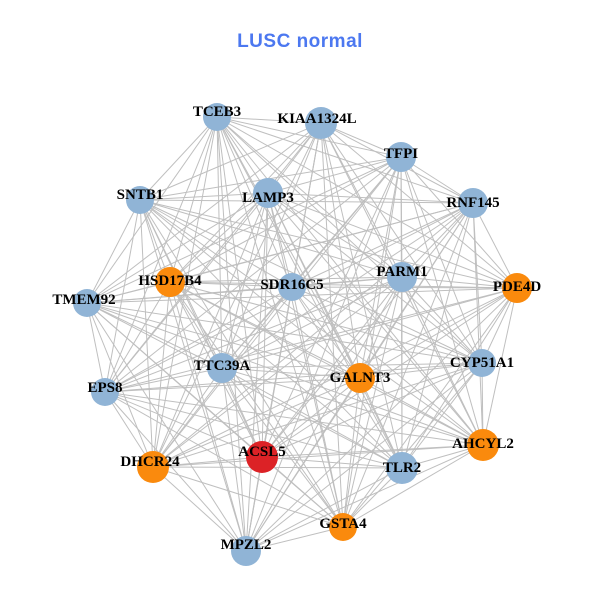  I want to click on edge-RNF145-GSTA4, so click(408, 365).